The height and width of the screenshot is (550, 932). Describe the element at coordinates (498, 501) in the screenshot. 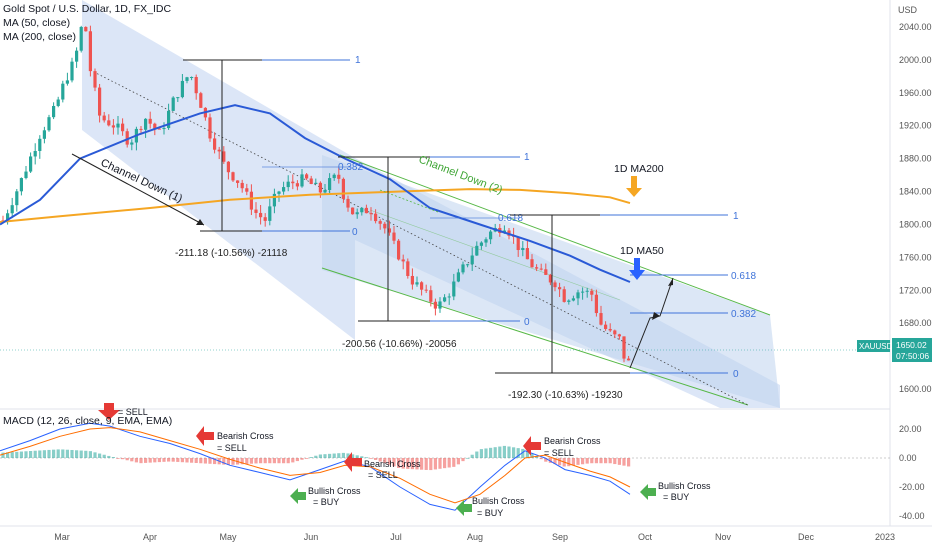

I see `buy-signal-2-a: Bullish Cross` at that location.